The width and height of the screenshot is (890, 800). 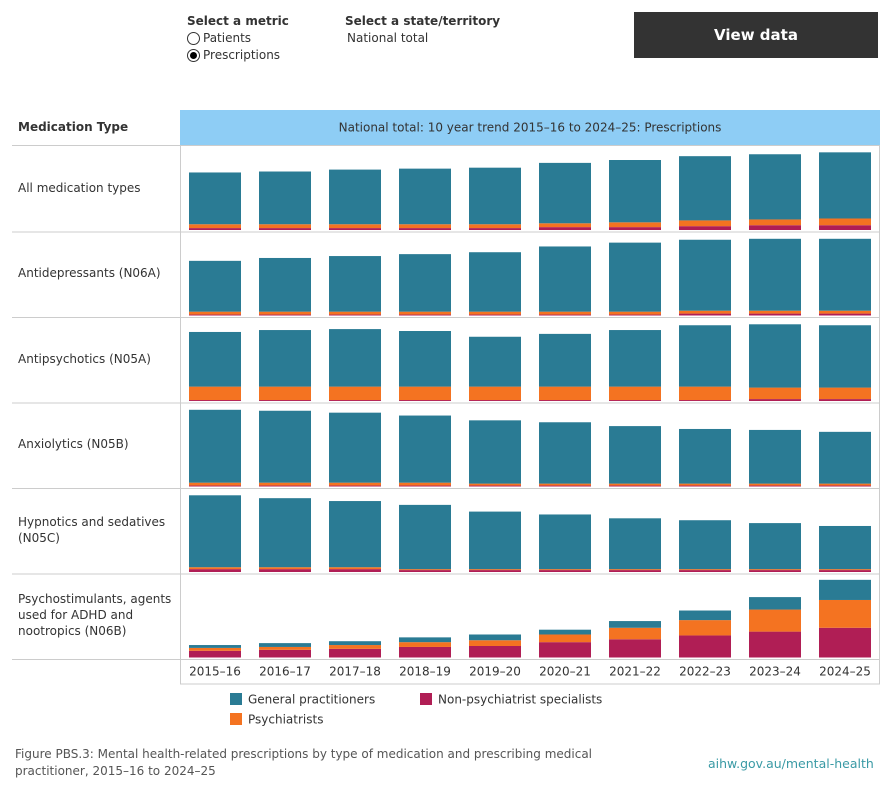 I want to click on radio-option: Prescriptions, so click(x=233, y=55).